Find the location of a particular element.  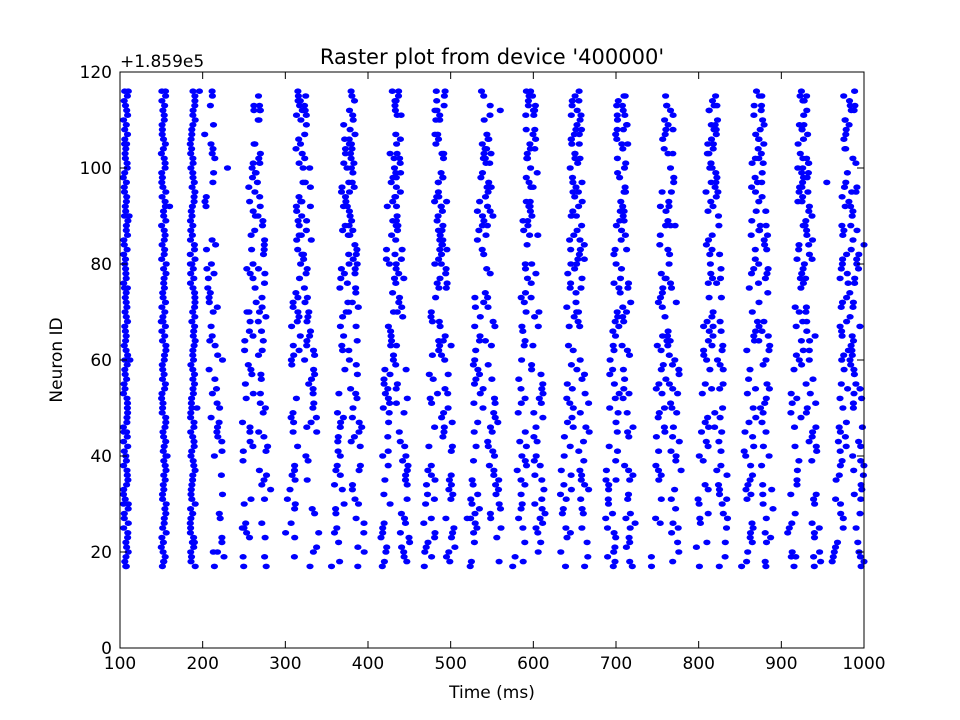

x-tick-label: 100 is located at coordinates (120, 664).